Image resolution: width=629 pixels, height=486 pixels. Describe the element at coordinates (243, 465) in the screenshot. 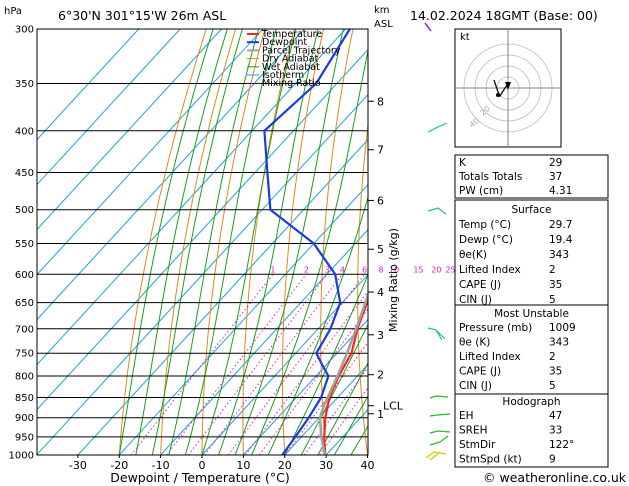

I see `x-tick-label: 10` at that location.